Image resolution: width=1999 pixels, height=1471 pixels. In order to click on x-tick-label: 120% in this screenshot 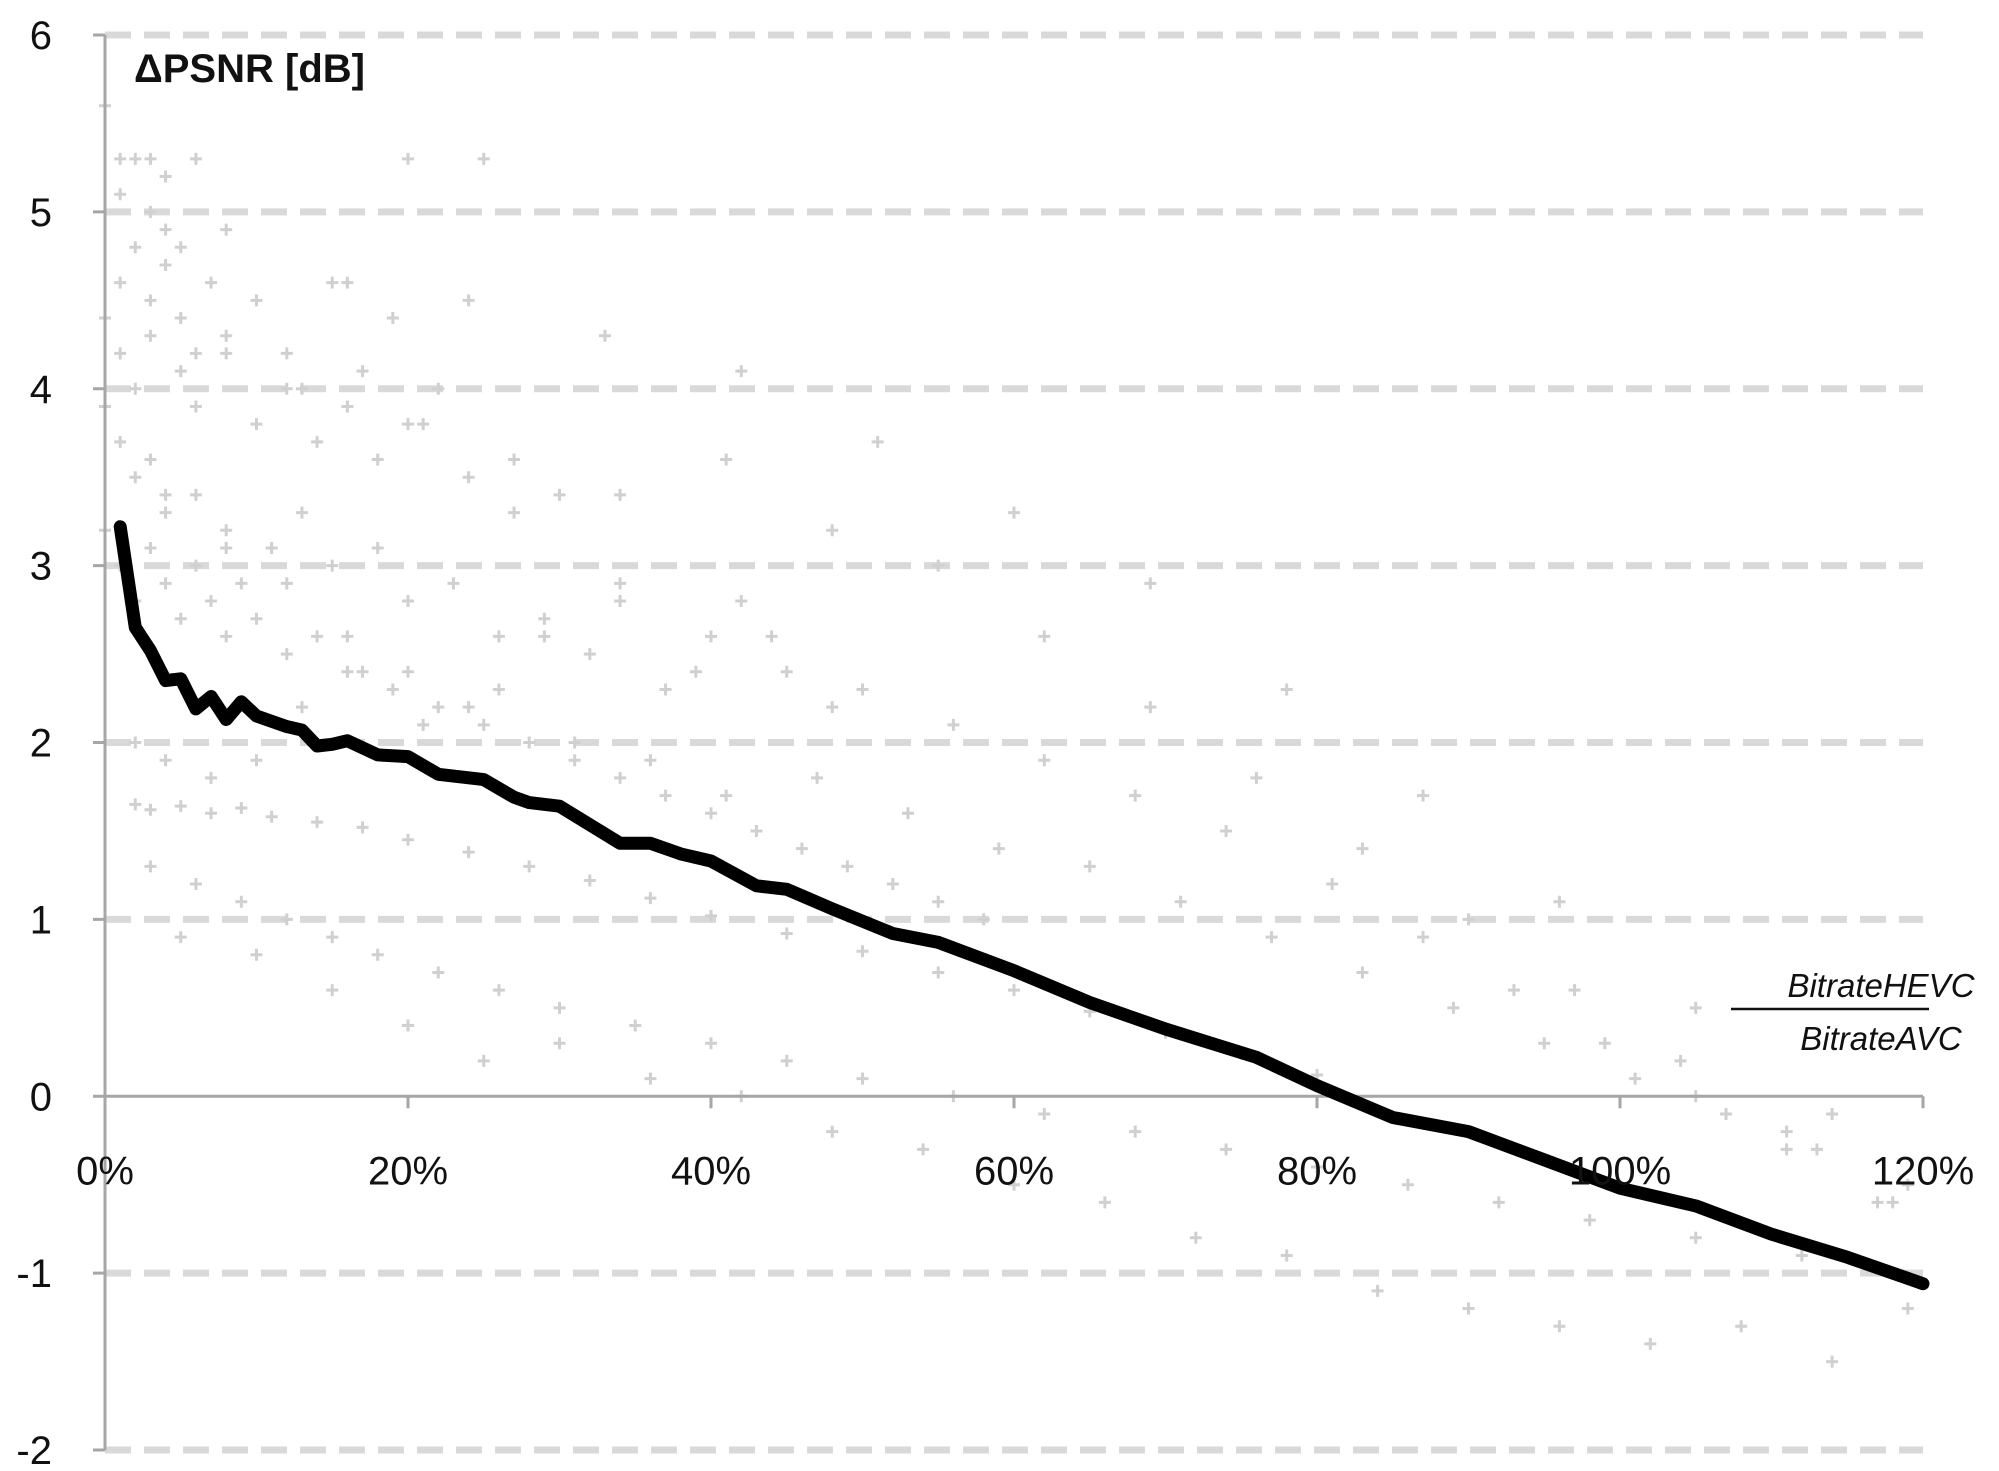, I will do `click(1923, 1171)`.